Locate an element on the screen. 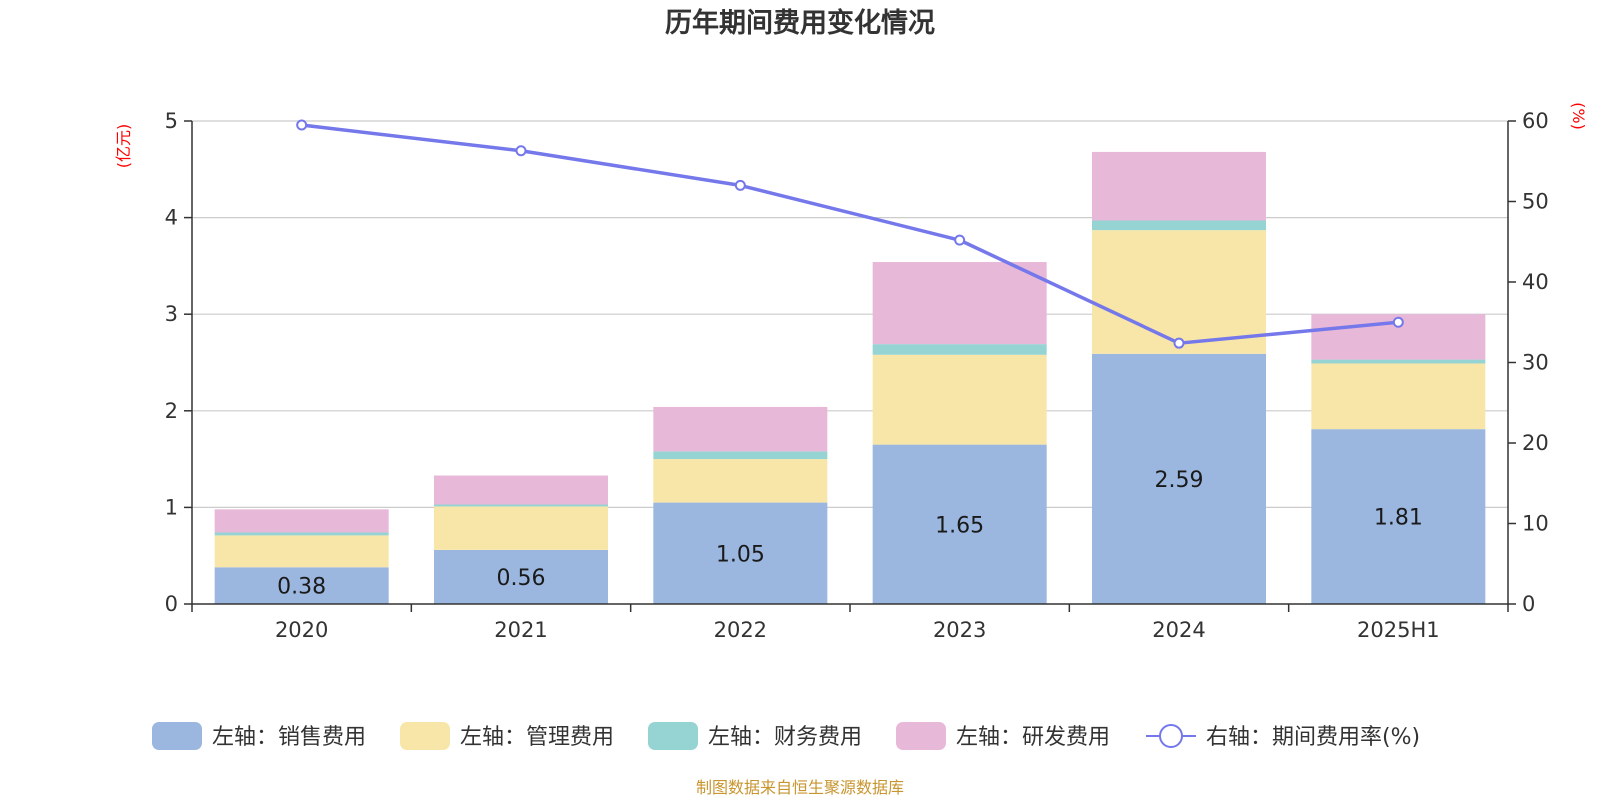 The height and width of the screenshot is (800, 1600). left-tick-label: 5 is located at coordinates (171, 121).